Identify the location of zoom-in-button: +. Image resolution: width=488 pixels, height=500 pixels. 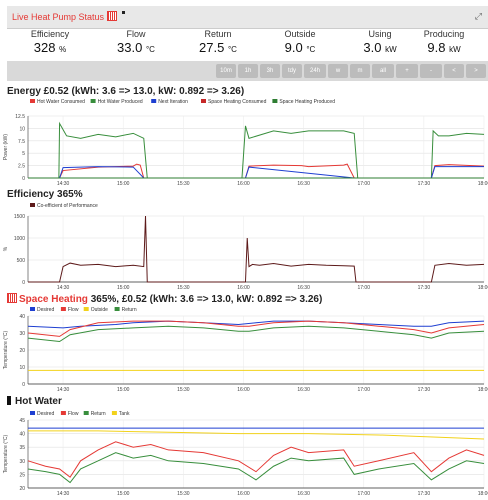
(407, 71).